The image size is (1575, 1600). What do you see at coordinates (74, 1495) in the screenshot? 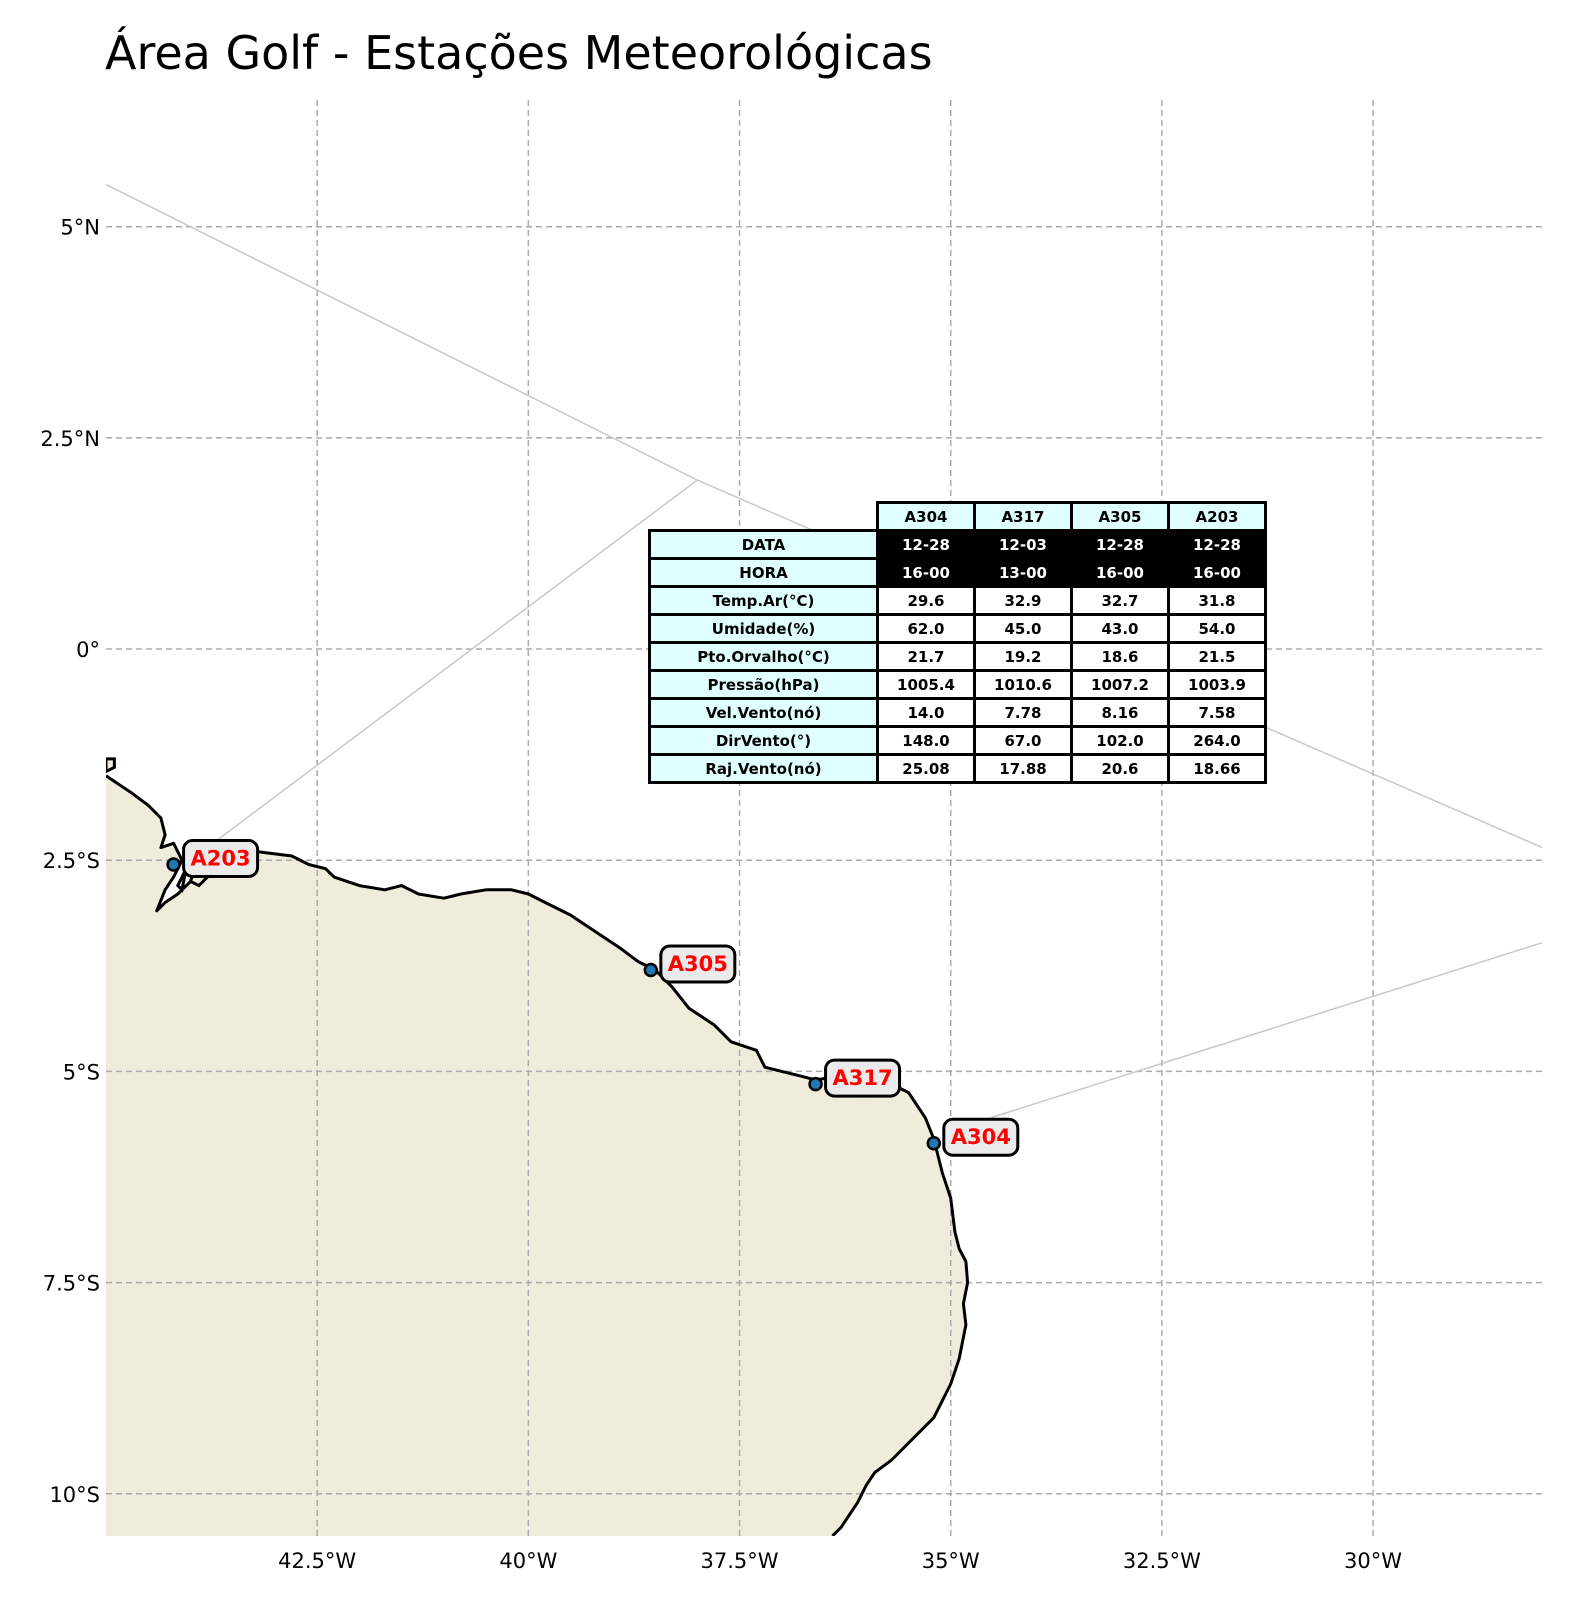
I see `latitude-label: 10°S` at bounding box center [74, 1495].